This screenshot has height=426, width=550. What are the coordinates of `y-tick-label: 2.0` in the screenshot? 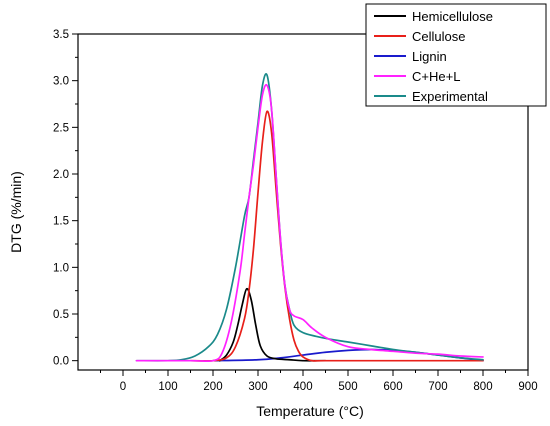 It's located at (61, 175).